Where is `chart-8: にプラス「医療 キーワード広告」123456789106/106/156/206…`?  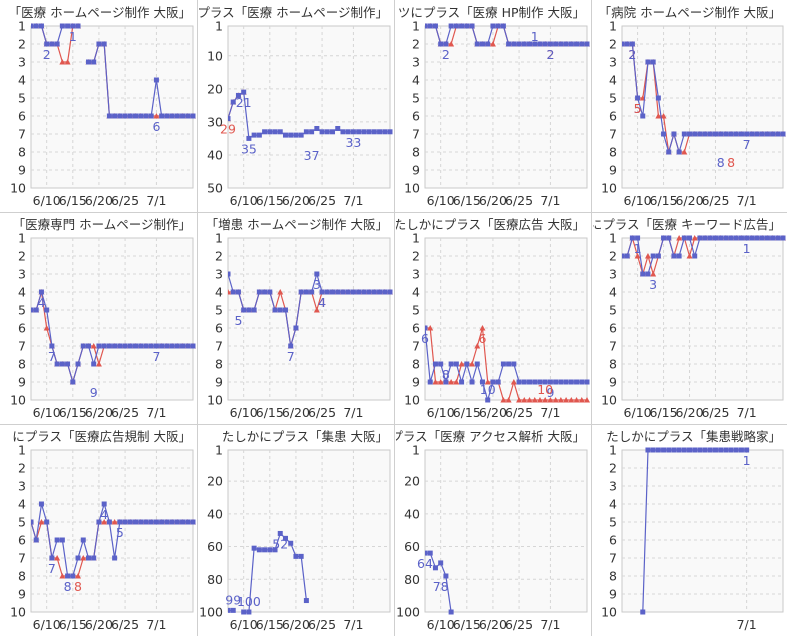 chart-8: にプラス「医療 キーワード広告」123456789106/106/156/206… is located at coordinates (689, 318).